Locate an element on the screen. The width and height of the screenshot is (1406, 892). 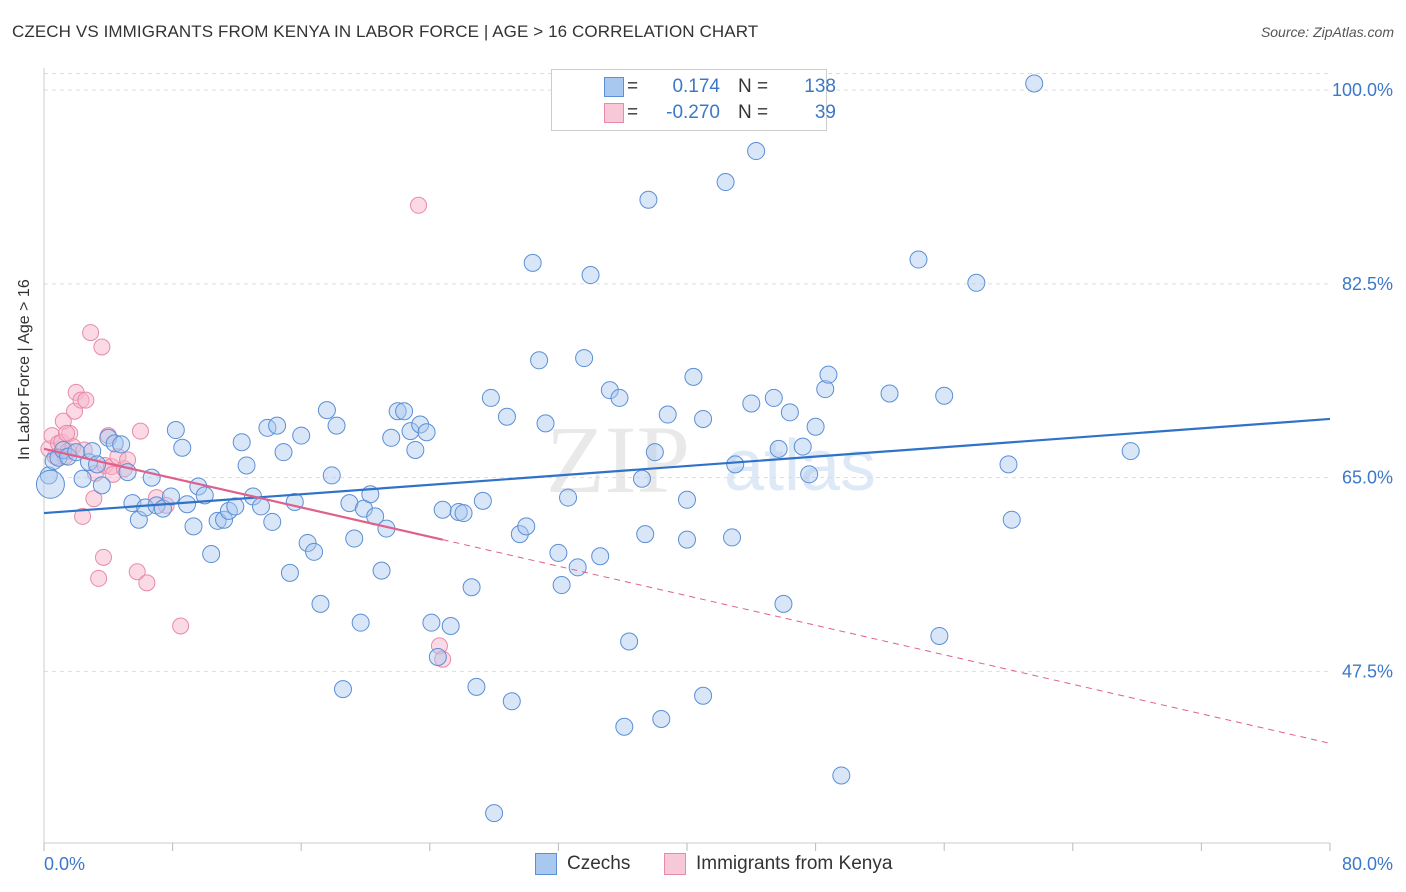
x-tick-labels: 0.0% 80.0% is located at coordinates (718, 864).